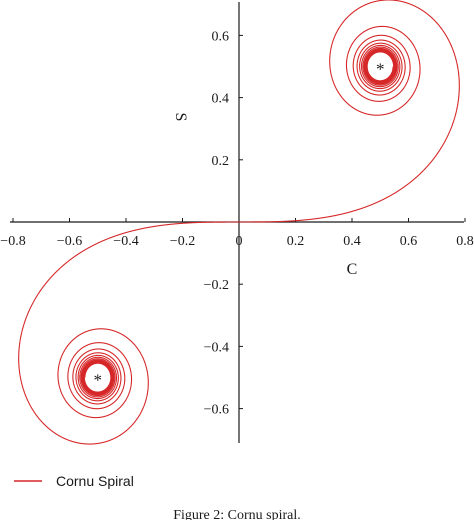 Image resolution: width=474 pixels, height=520 pixels. I want to click on y-tick-label: −0.4, so click(216, 347).